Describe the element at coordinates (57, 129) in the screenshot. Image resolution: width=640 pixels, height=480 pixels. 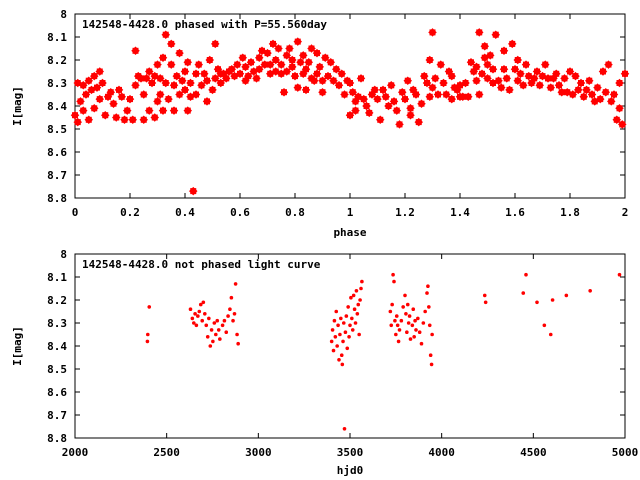
I see `y-tick-label: 8.5` at that location.